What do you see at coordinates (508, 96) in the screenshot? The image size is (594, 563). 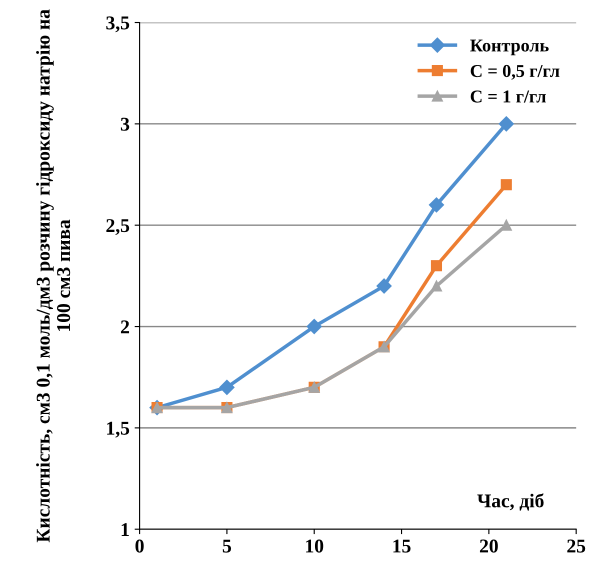 I see `legend-label: C = 1 г/гл` at bounding box center [508, 96].